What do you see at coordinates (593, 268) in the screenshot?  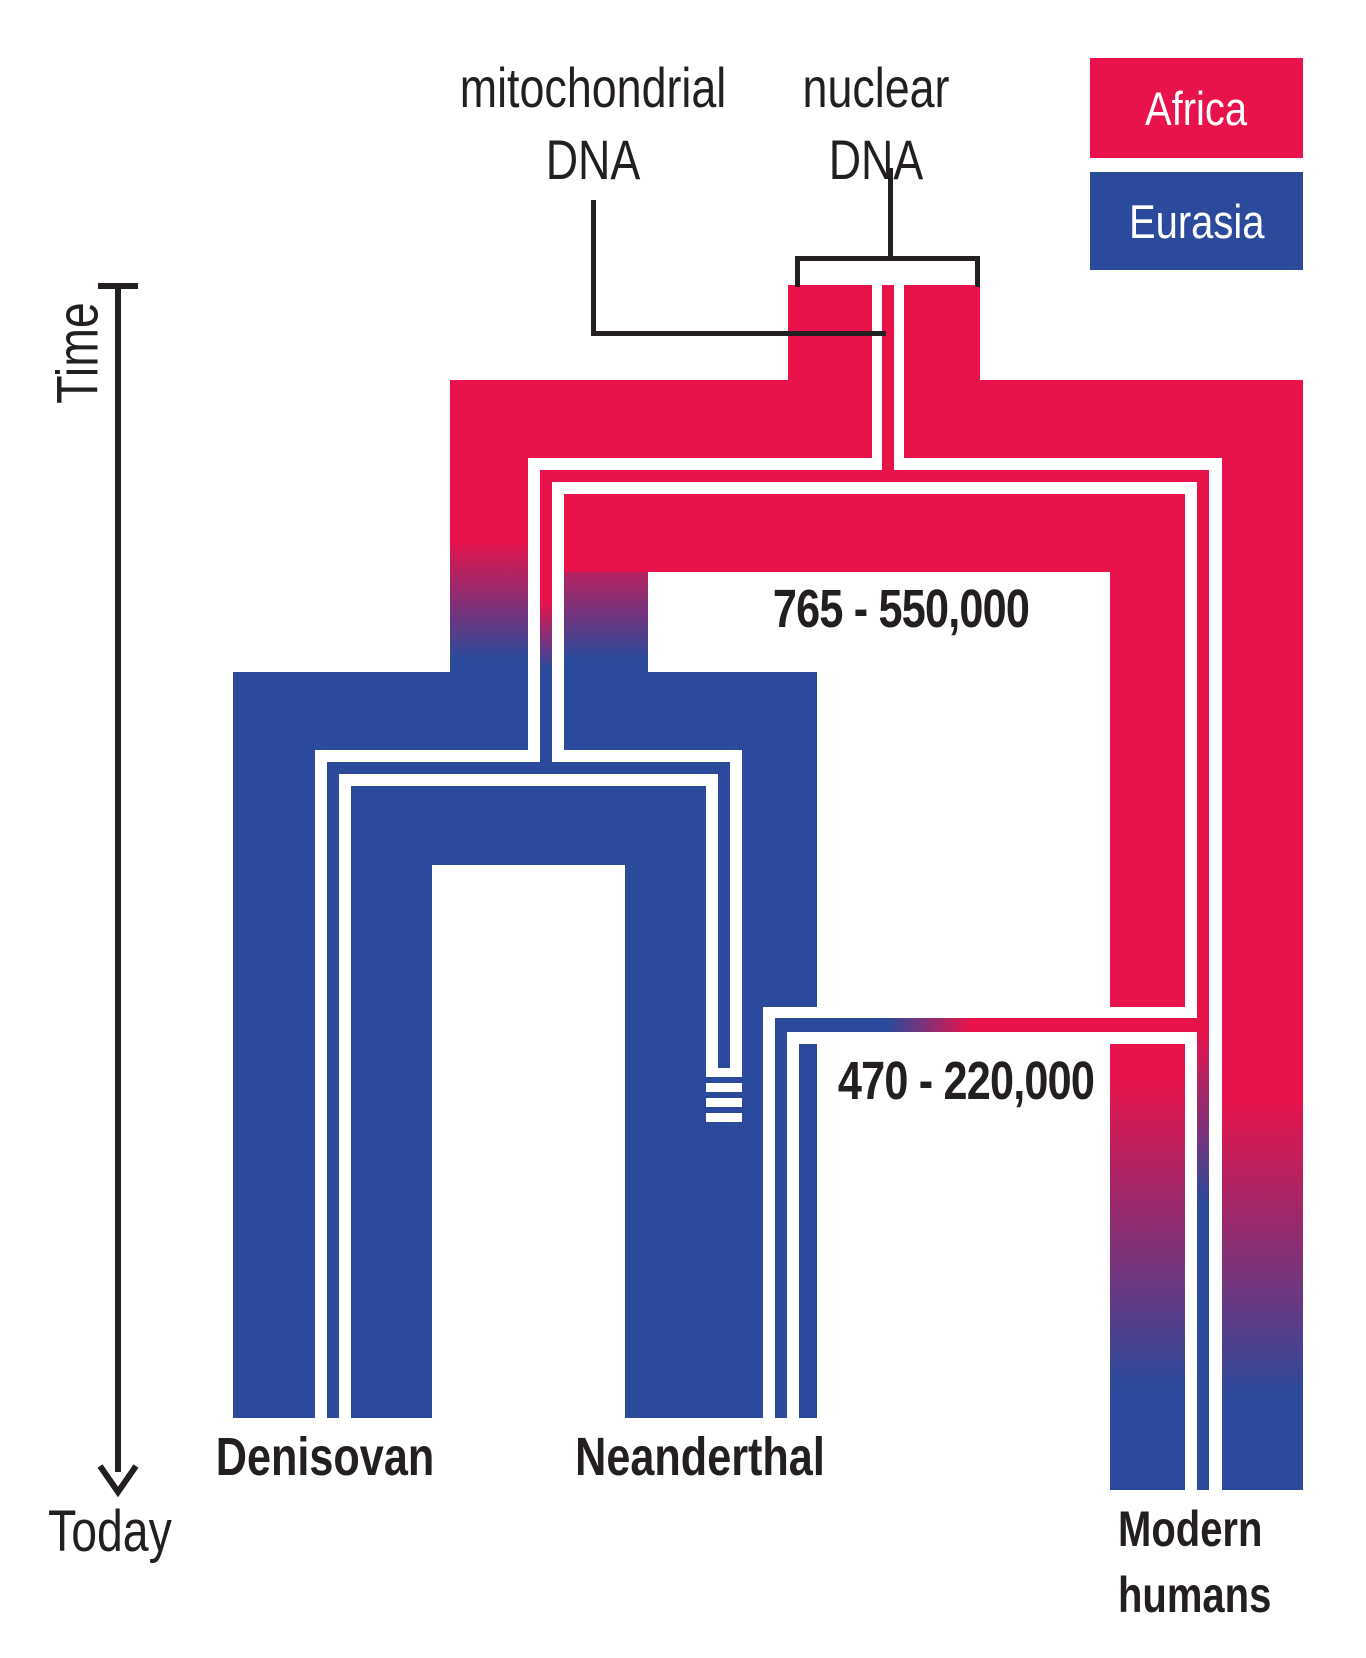 I see `mito-pointer-vertical` at bounding box center [593, 268].